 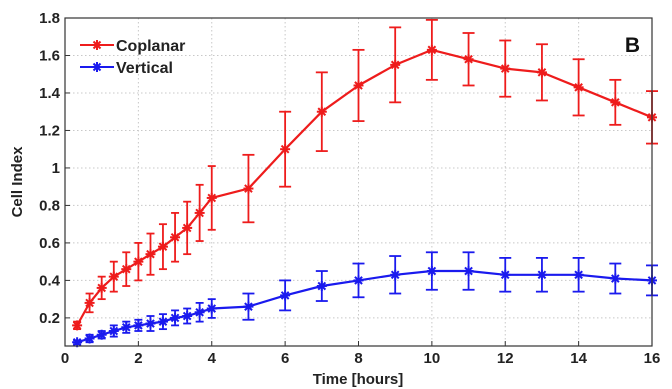 I want to click on x-axis-label: Time [hours], so click(x=358, y=379).